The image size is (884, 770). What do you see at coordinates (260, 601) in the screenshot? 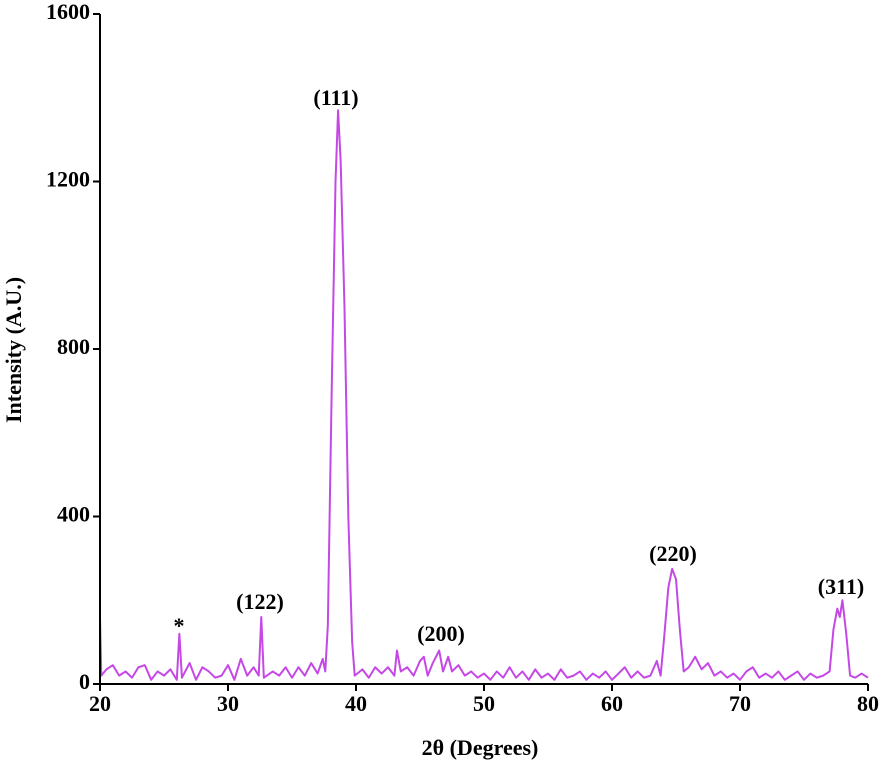
I see `peak-annotation: (122)` at bounding box center [260, 601].